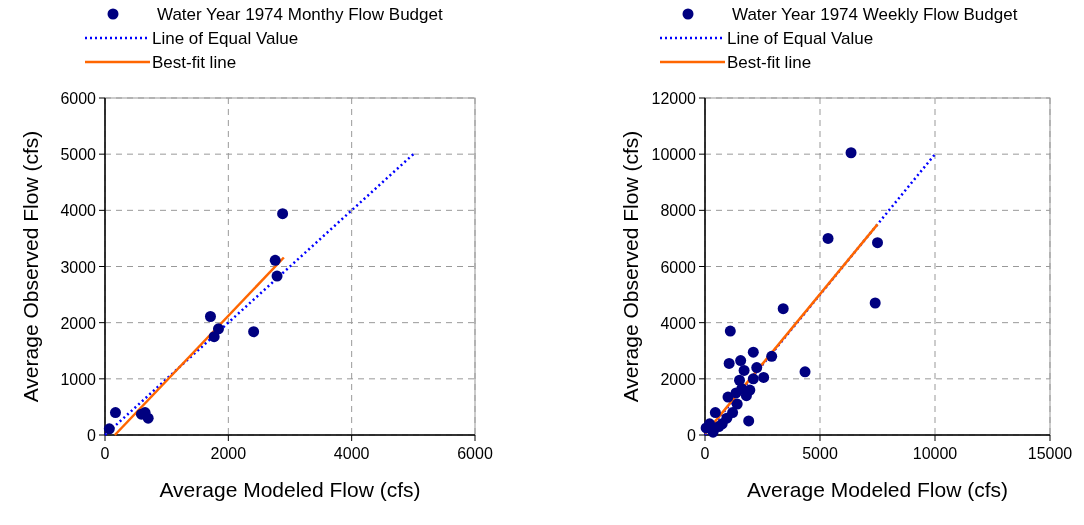  Describe the element at coordinates (78, 379) in the screenshot. I see `y-tick-label: 1000` at that location.